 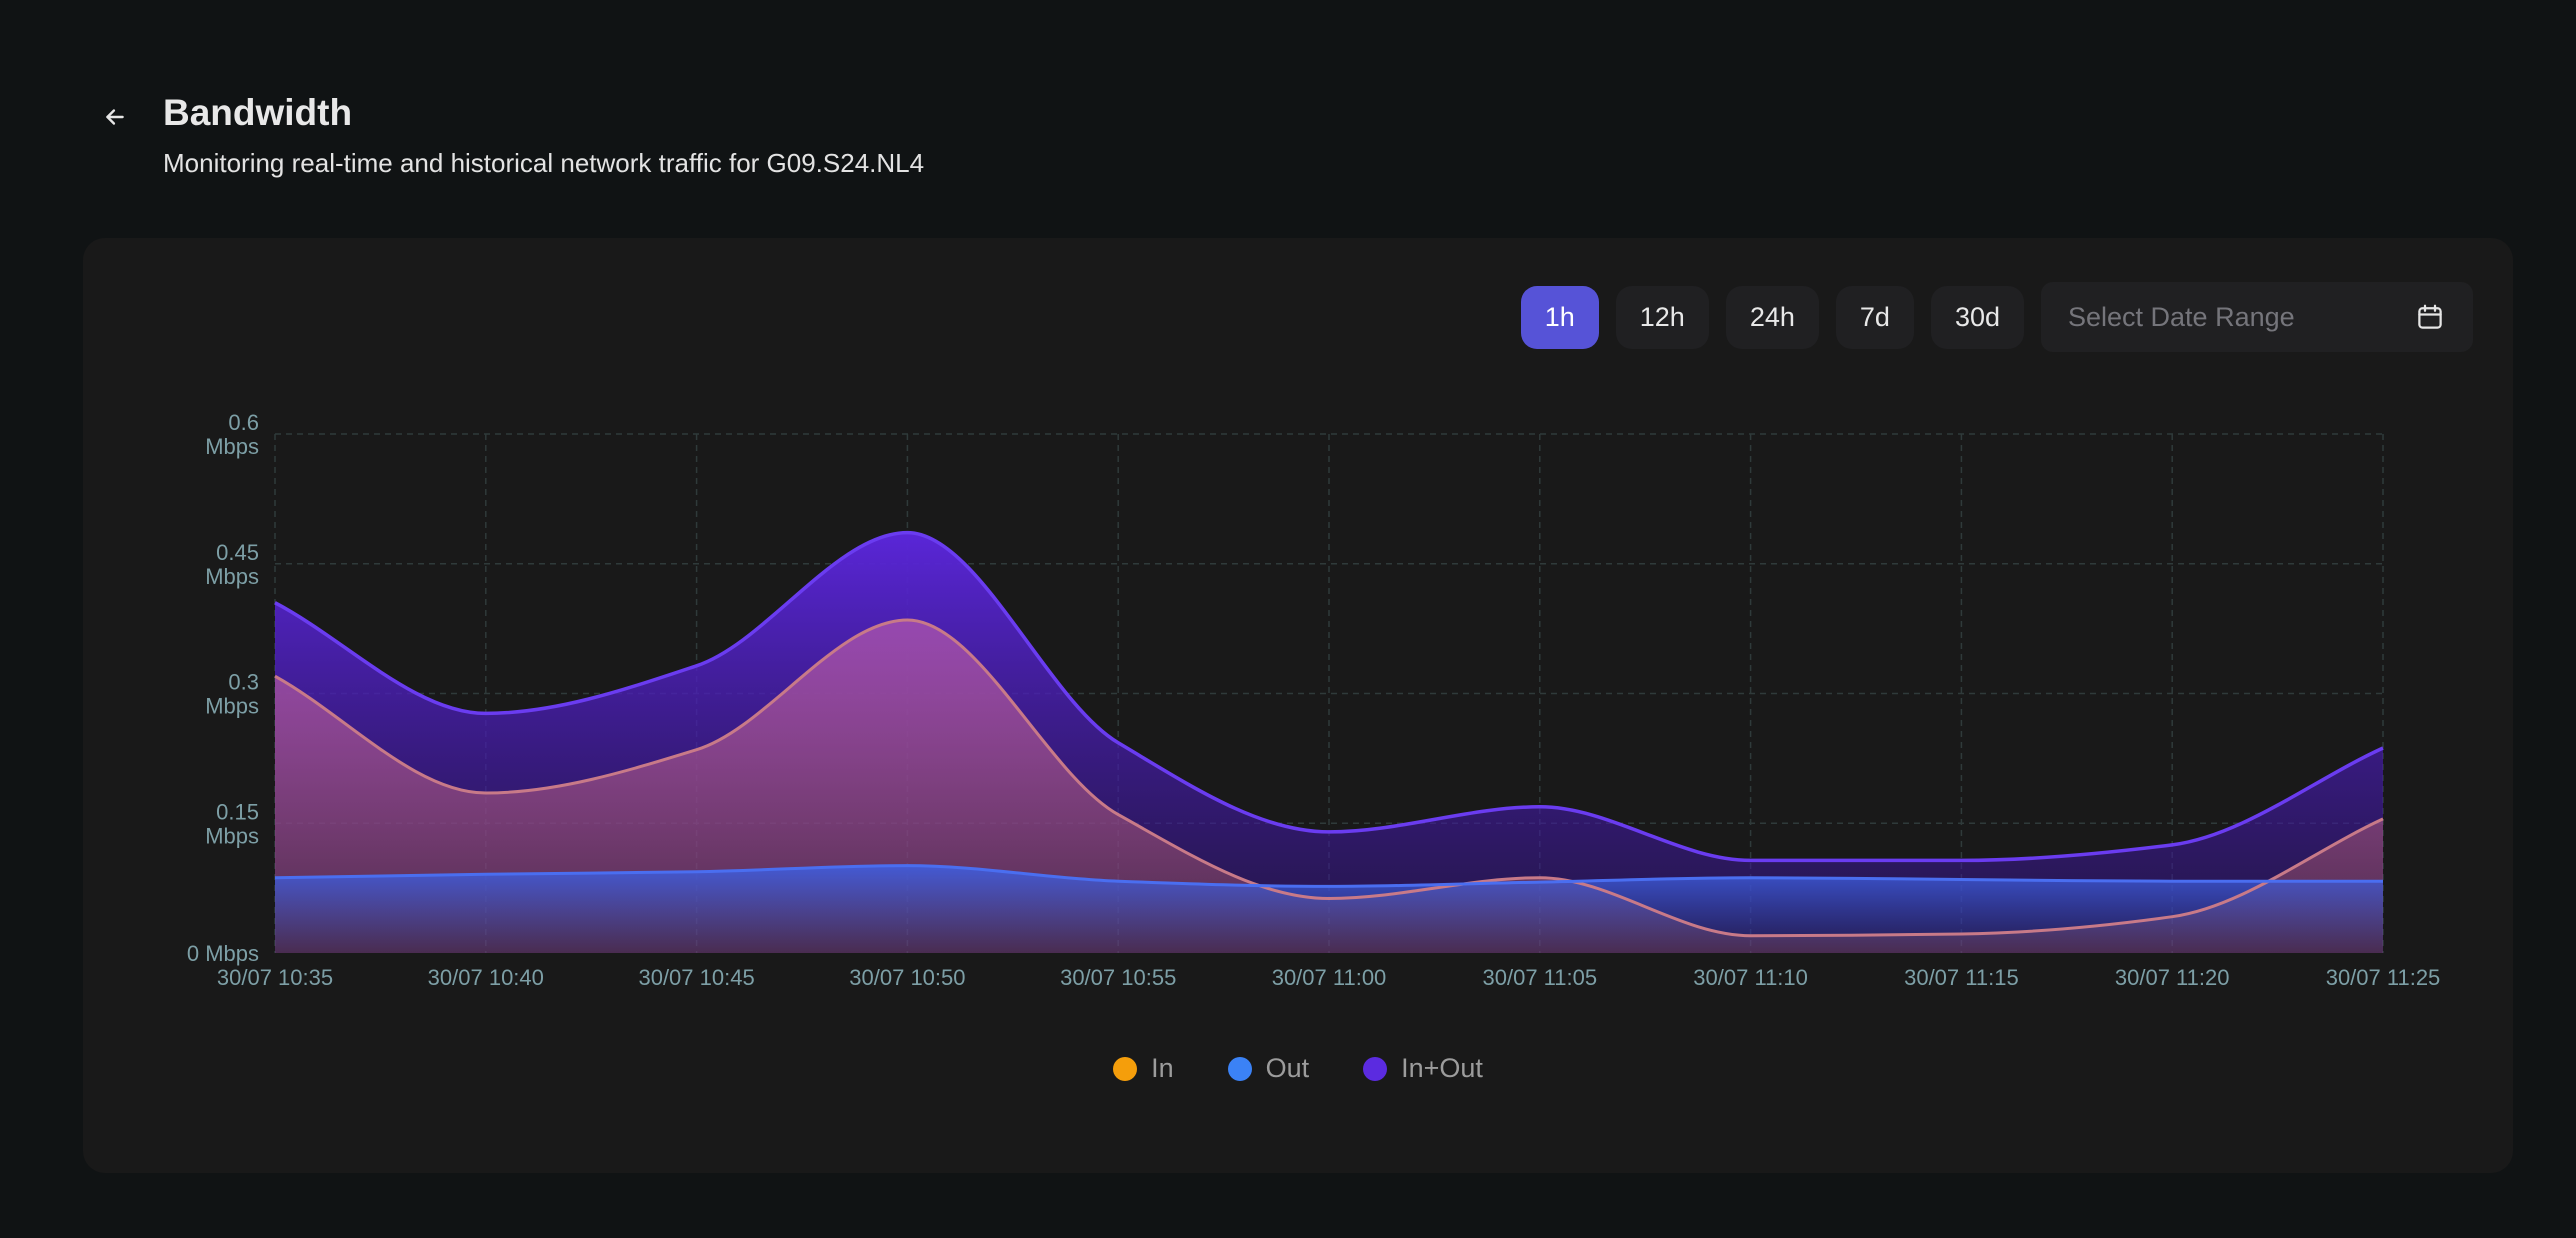 What do you see at coordinates (1442, 1068) in the screenshot?
I see `legend-label: In+Out` at bounding box center [1442, 1068].